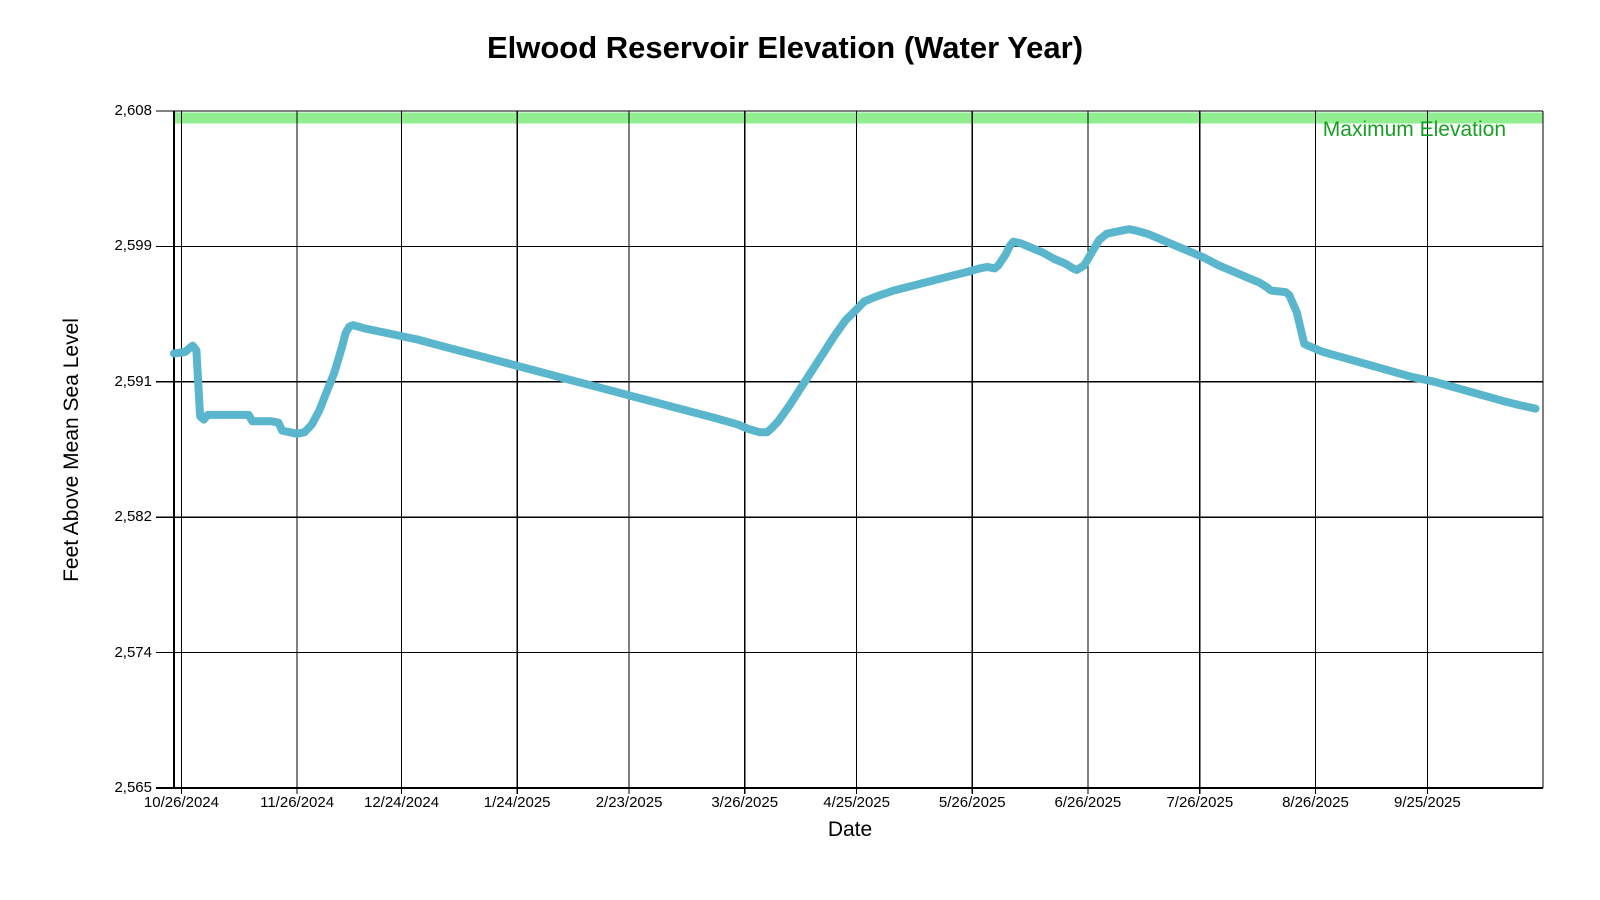  What do you see at coordinates (133, 381) in the screenshot?
I see `y-tick-label: 2,591` at bounding box center [133, 381].